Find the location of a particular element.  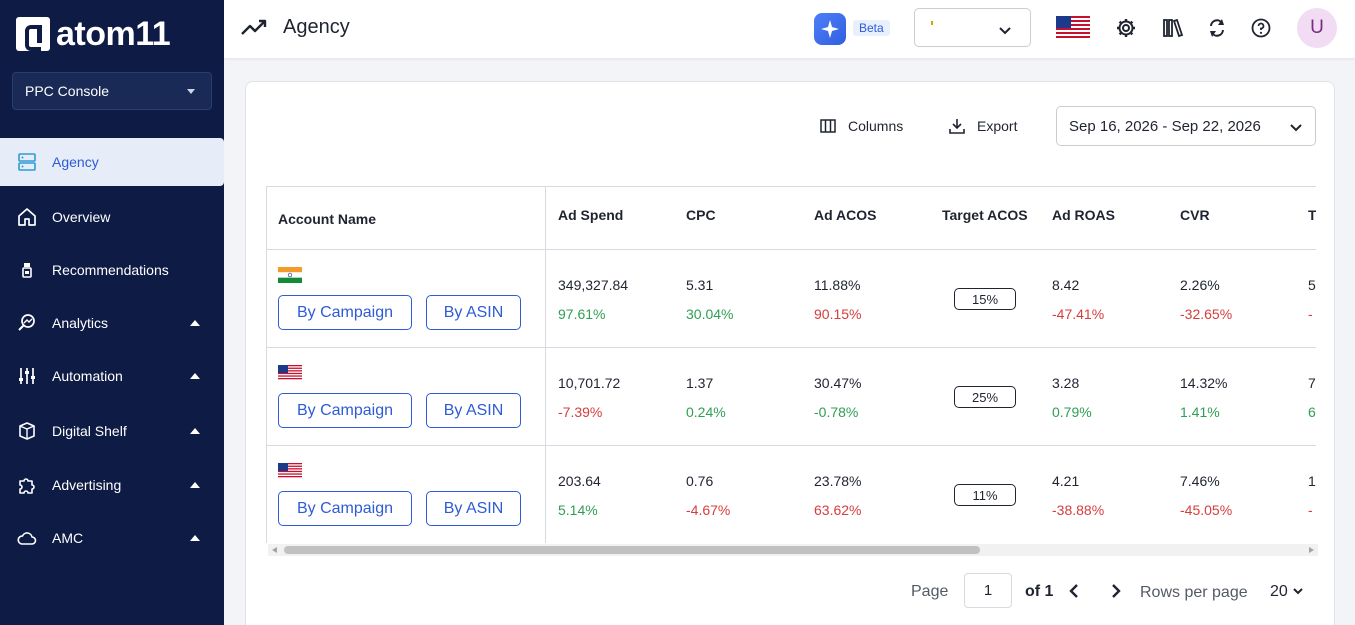

console-select: PPC Console is located at coordinates (112, 91).